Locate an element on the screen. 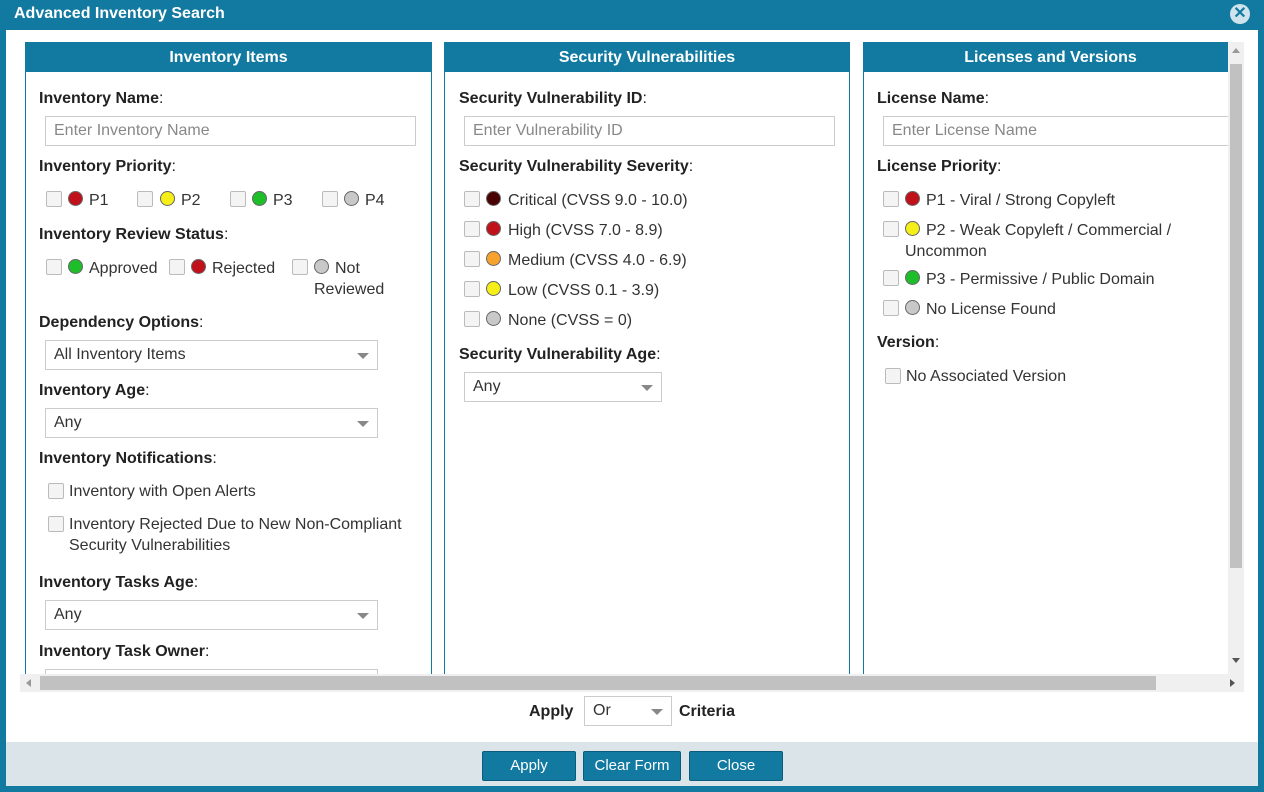 The width and height of the screenshot is (1264, 792). inventory-tasks-age-select: Any is located at coordinates (211, 615).